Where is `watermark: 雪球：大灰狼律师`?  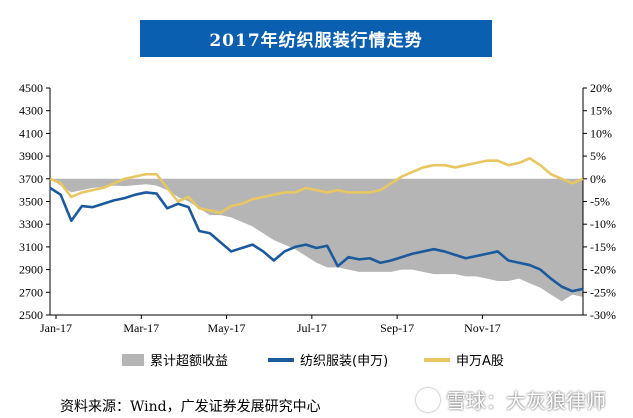
watermark: 雪球：大灰狼律师 is located at coordinates (511, 399).